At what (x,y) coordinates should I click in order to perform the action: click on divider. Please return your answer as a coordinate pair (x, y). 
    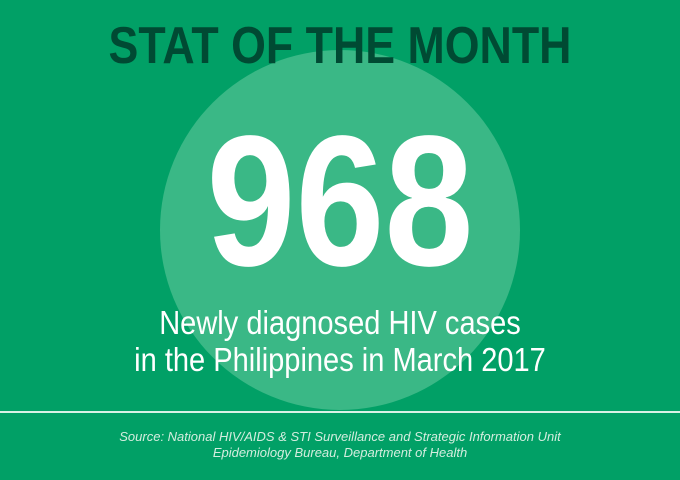
    Looking at the image, I should click on (340, 412).